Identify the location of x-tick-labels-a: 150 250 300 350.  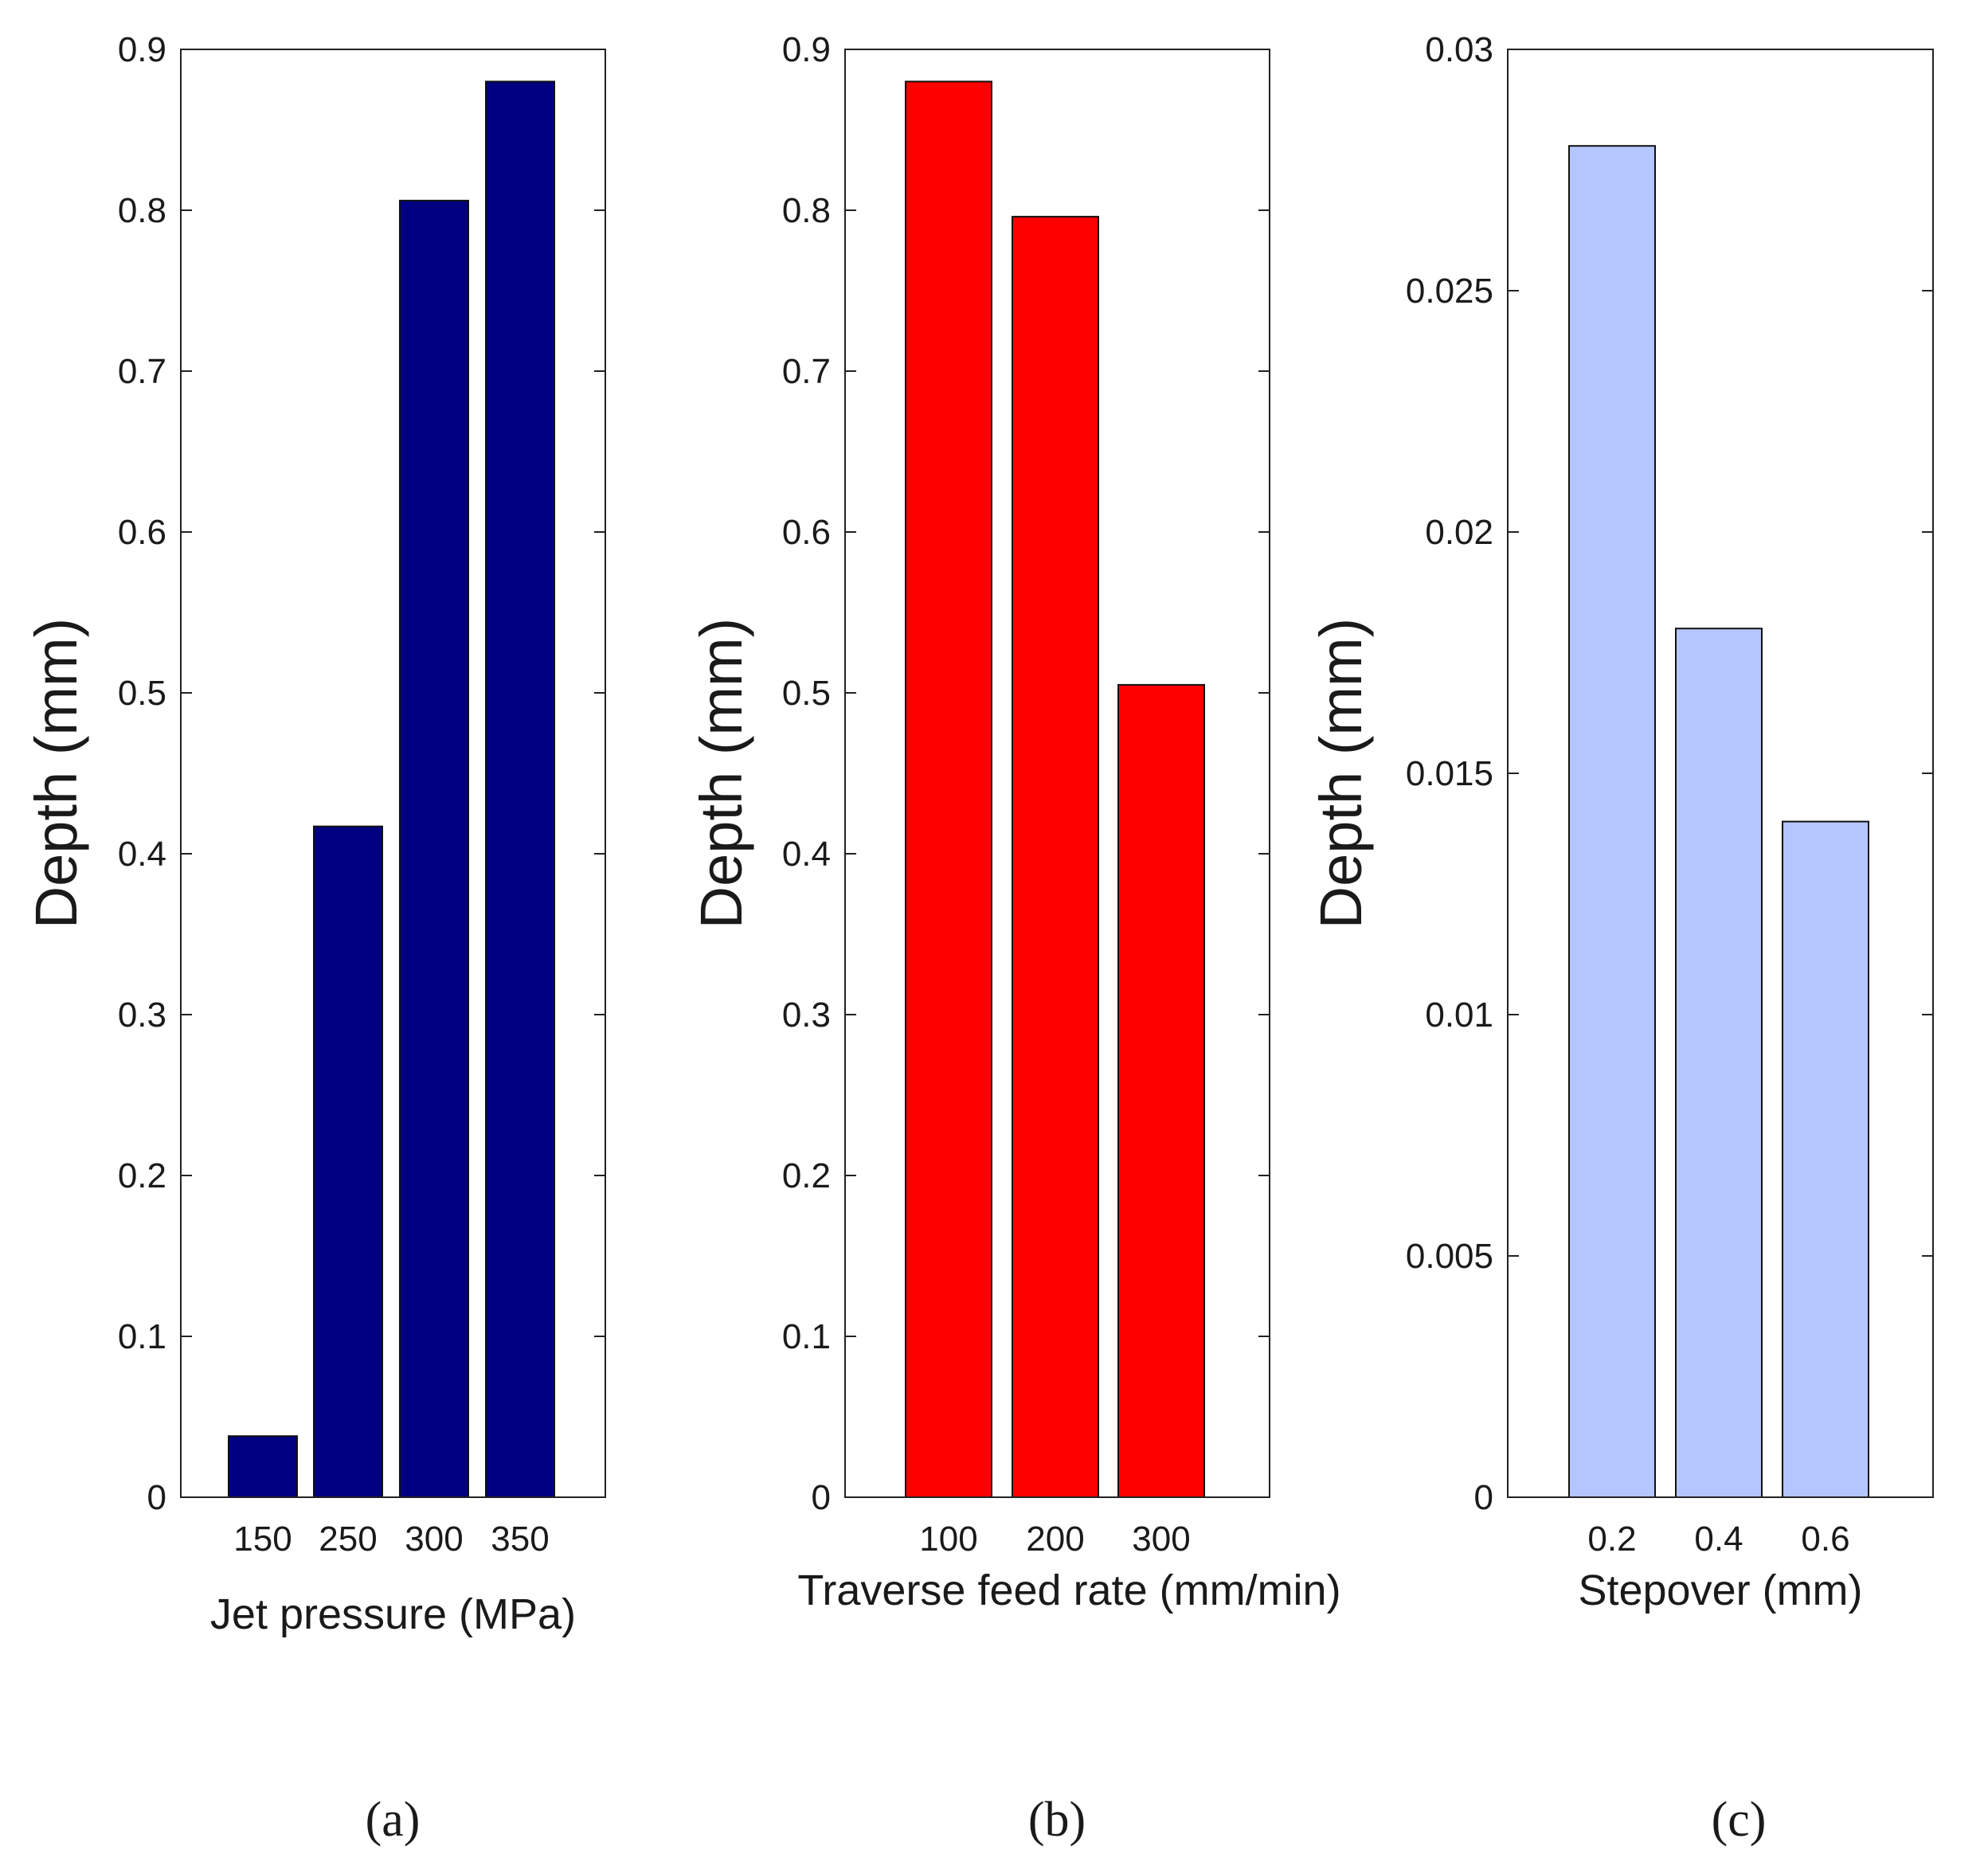
(391, 1539).